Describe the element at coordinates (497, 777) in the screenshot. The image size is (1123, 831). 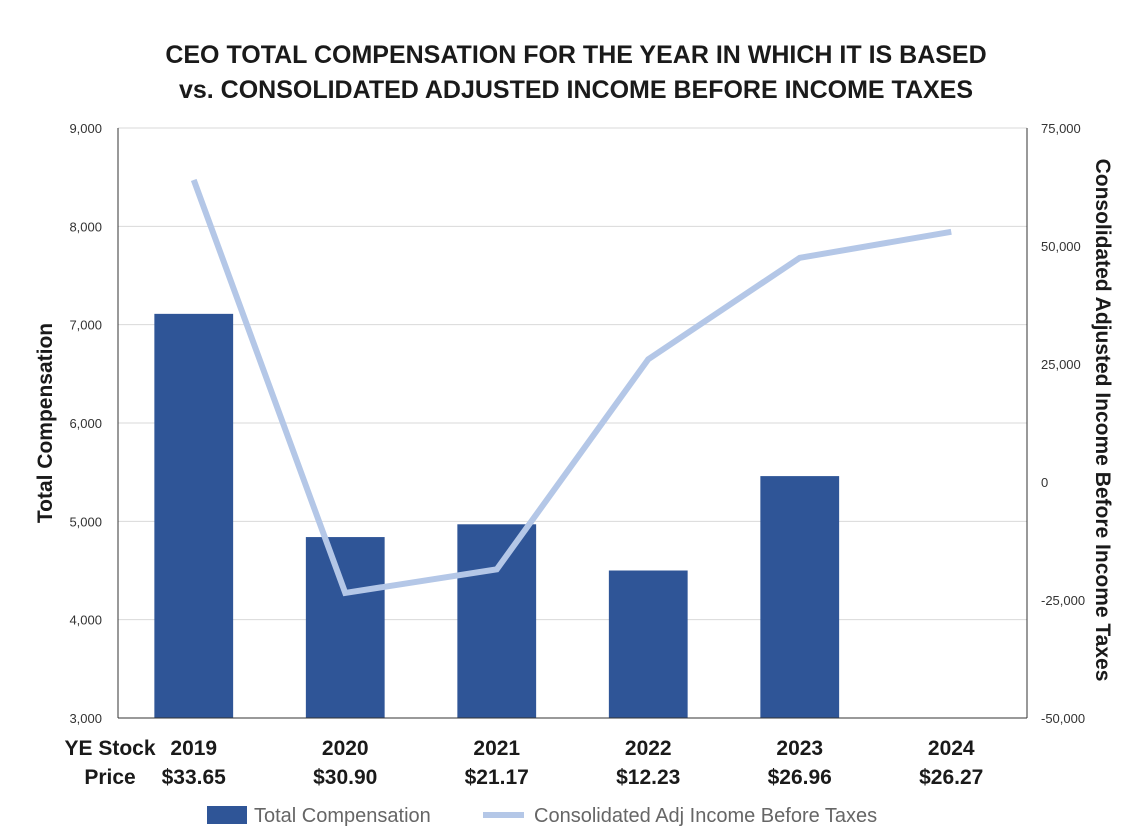
I see `category-price-label: $21.17` at that location.